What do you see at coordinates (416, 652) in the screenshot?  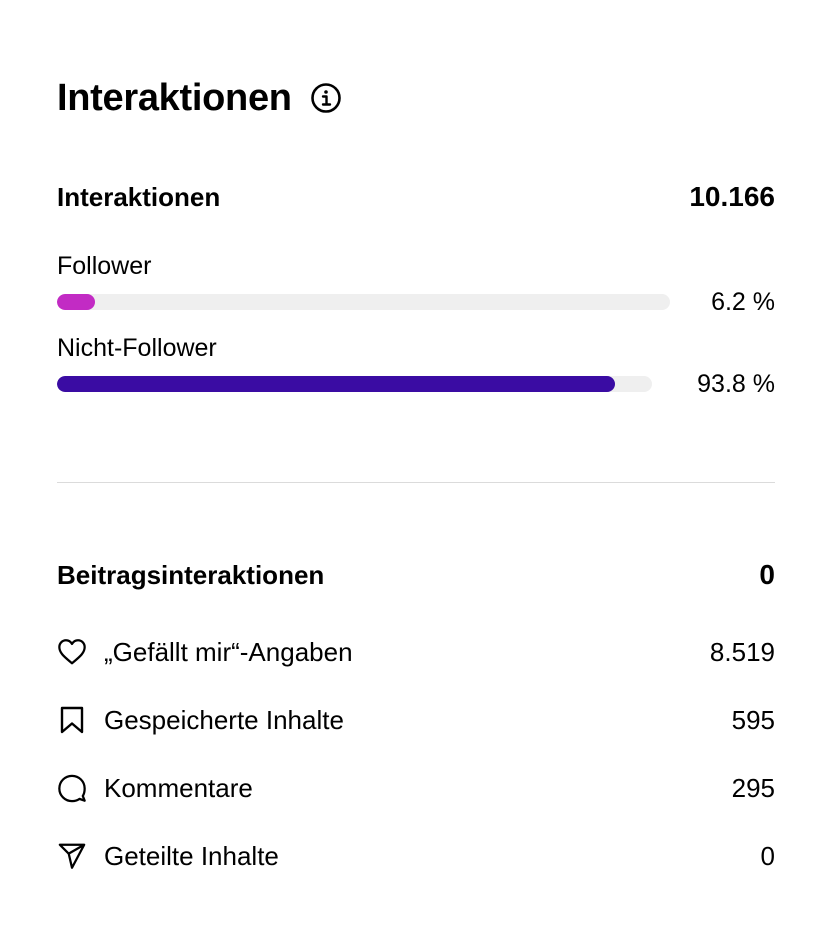 I see `likes-row: „Gefällt mir“-Angaben 8.519` at bounding box center [416, 652].